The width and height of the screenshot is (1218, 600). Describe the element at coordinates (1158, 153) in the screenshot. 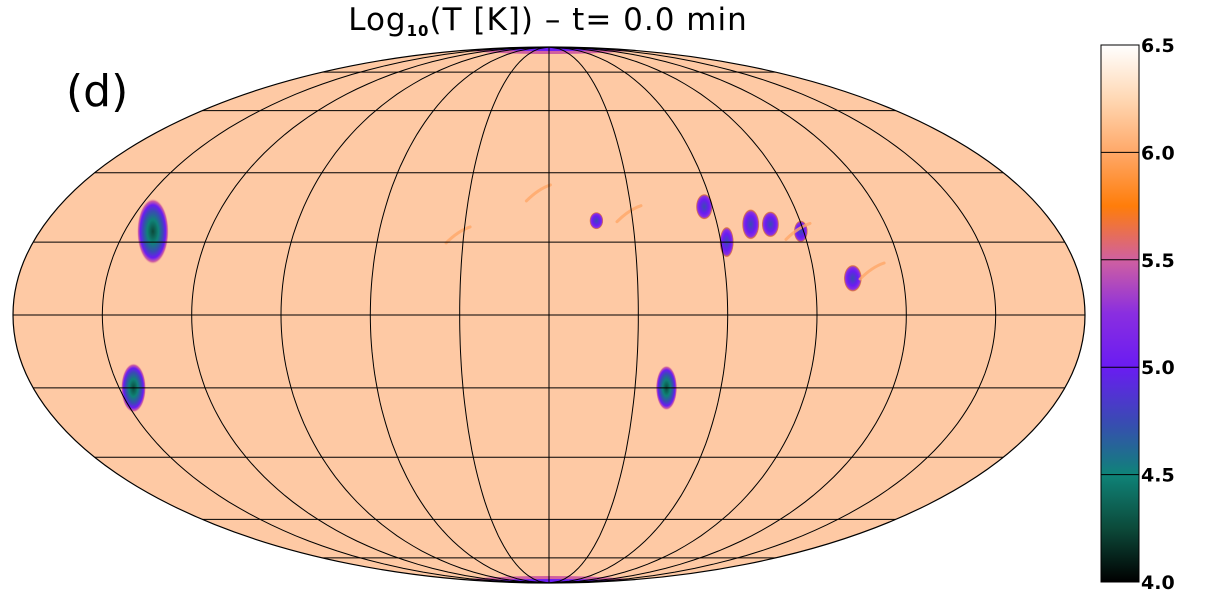

I see `colorbar-tick-label: 6.0` at that location.